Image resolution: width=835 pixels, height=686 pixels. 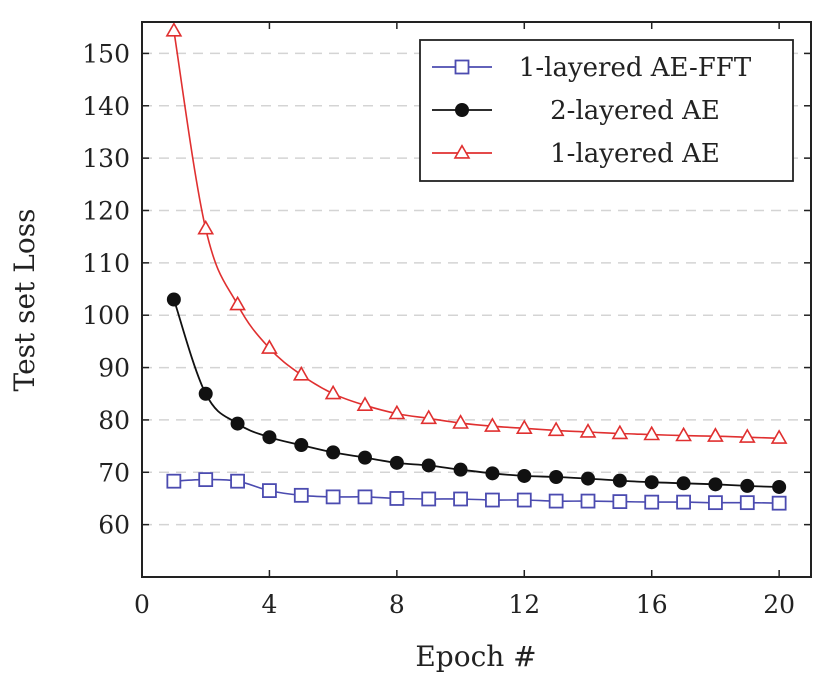 I want to click on y-tick-label: 140, so click(x=106, y=106).